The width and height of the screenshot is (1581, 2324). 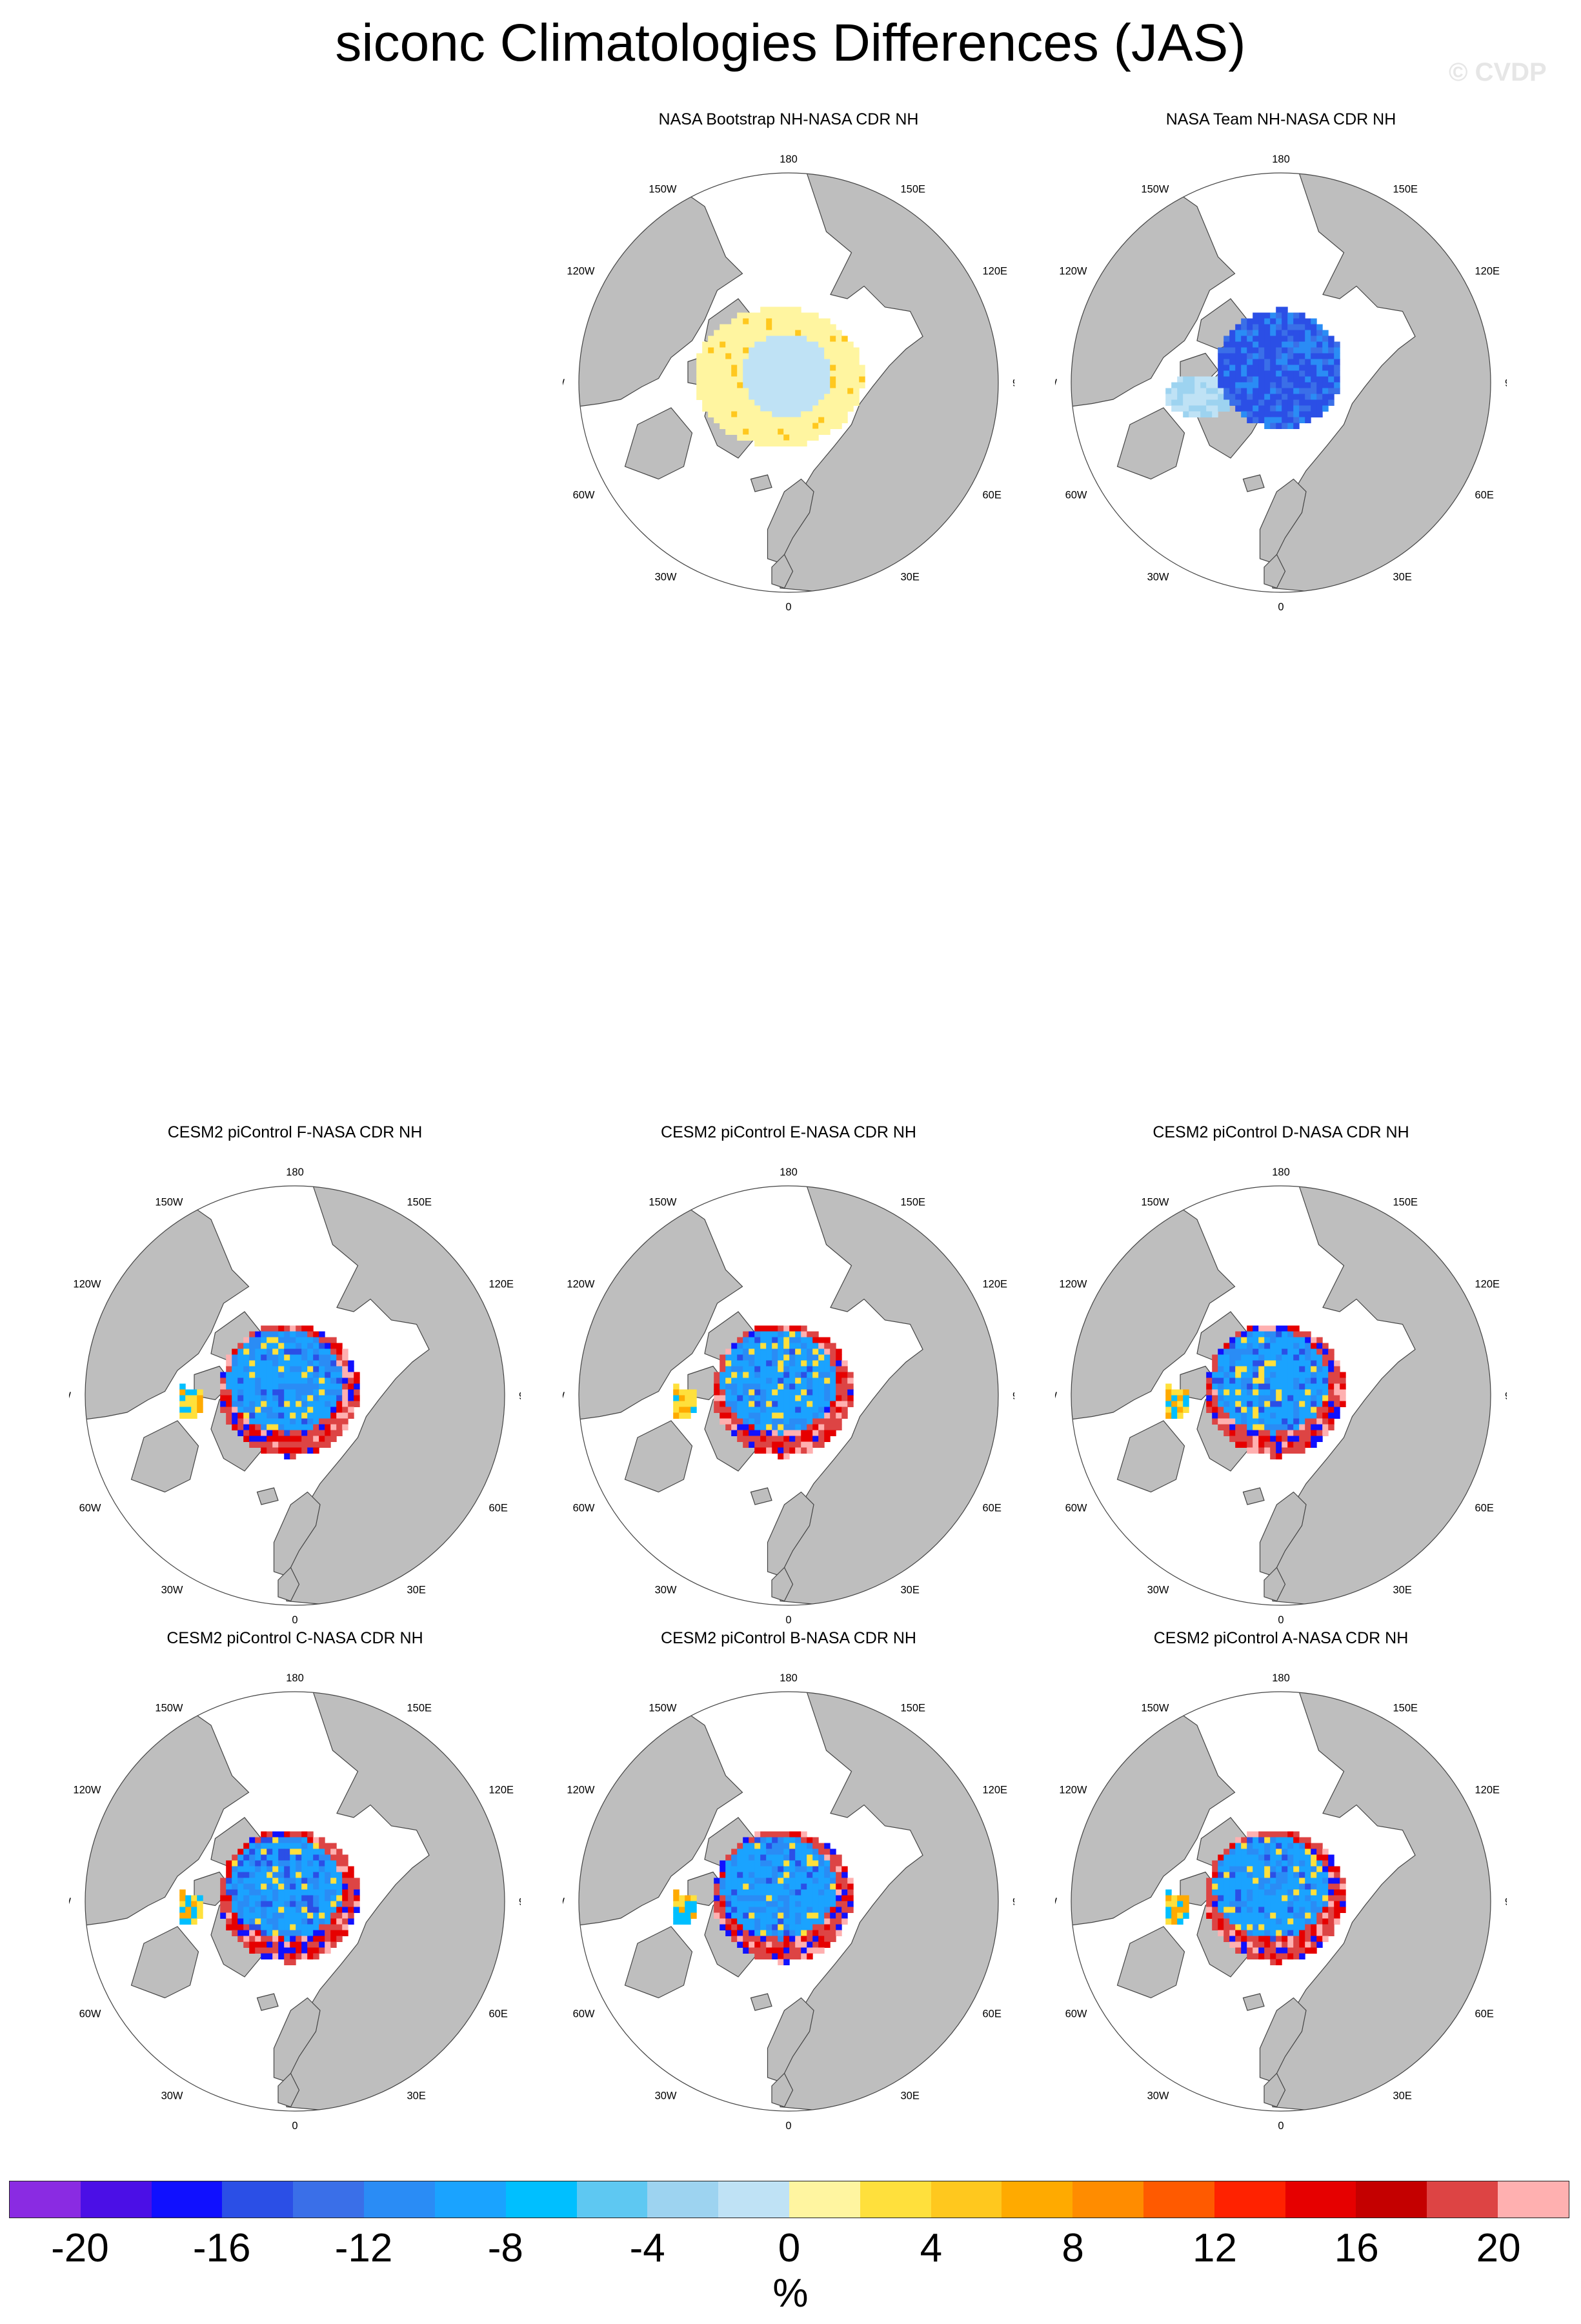 I want to click on colorbar-tick-label: 12, so click(x=1214, y=2248).